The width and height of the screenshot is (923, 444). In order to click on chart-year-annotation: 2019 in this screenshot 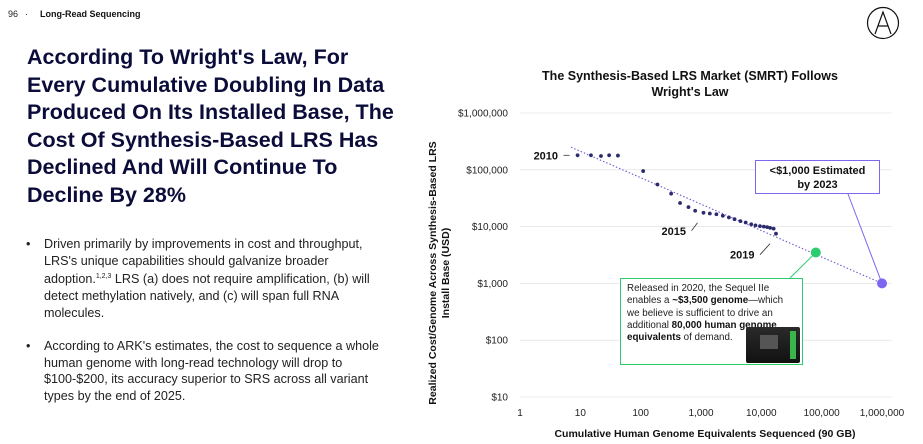, I will do `click(742, 256)`.